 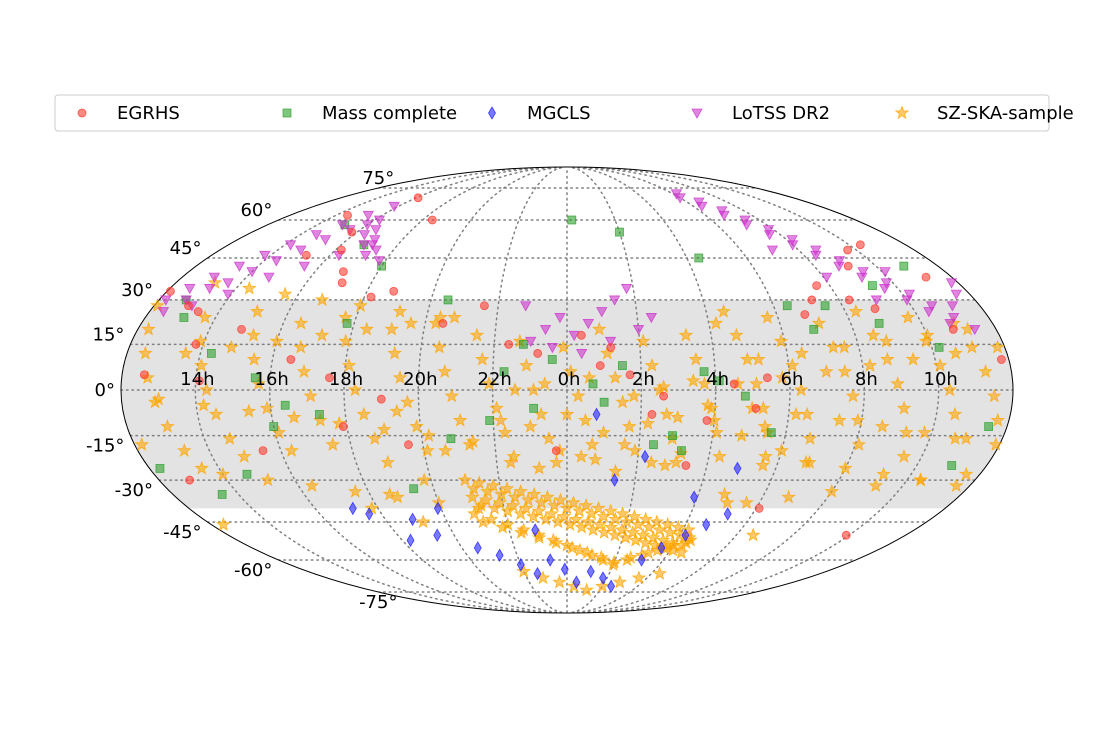 I want to click on legend-entry: MGCLS, so click(x=539, y=113).